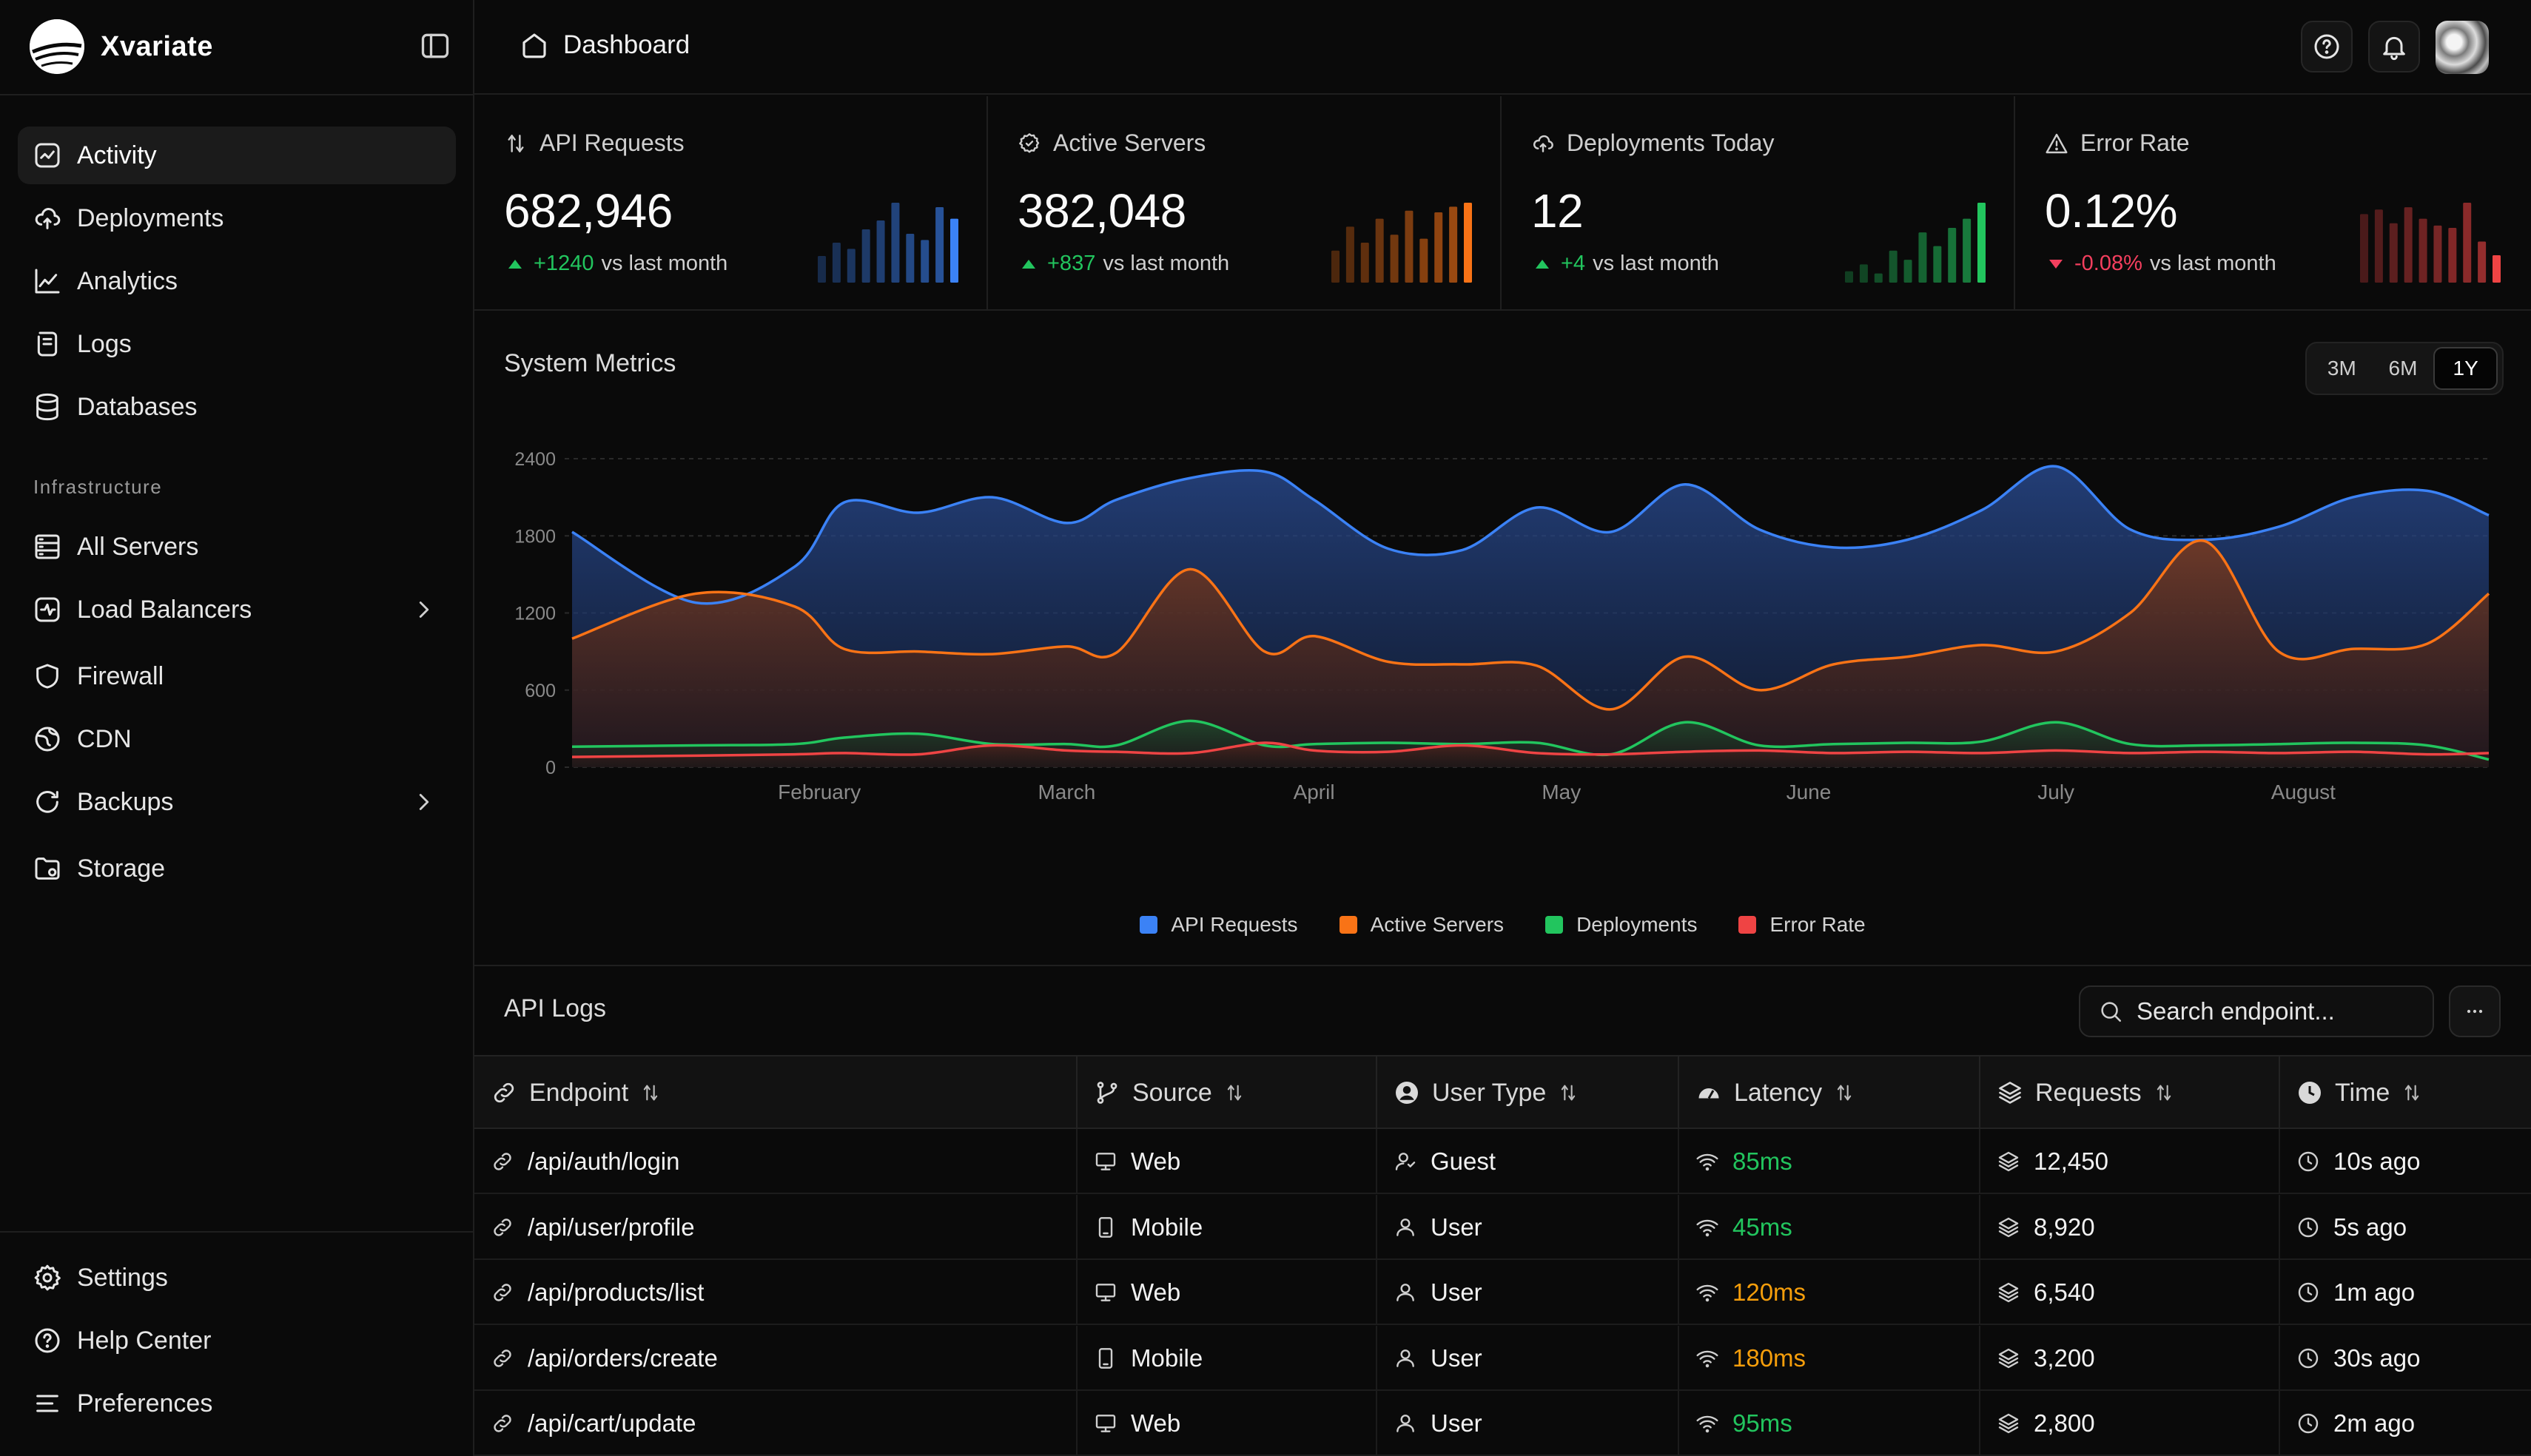 The height and width of the screenshot is (1456, 2531). I want to click on sidebar-item-settings: Settings, so click(237, 1278).